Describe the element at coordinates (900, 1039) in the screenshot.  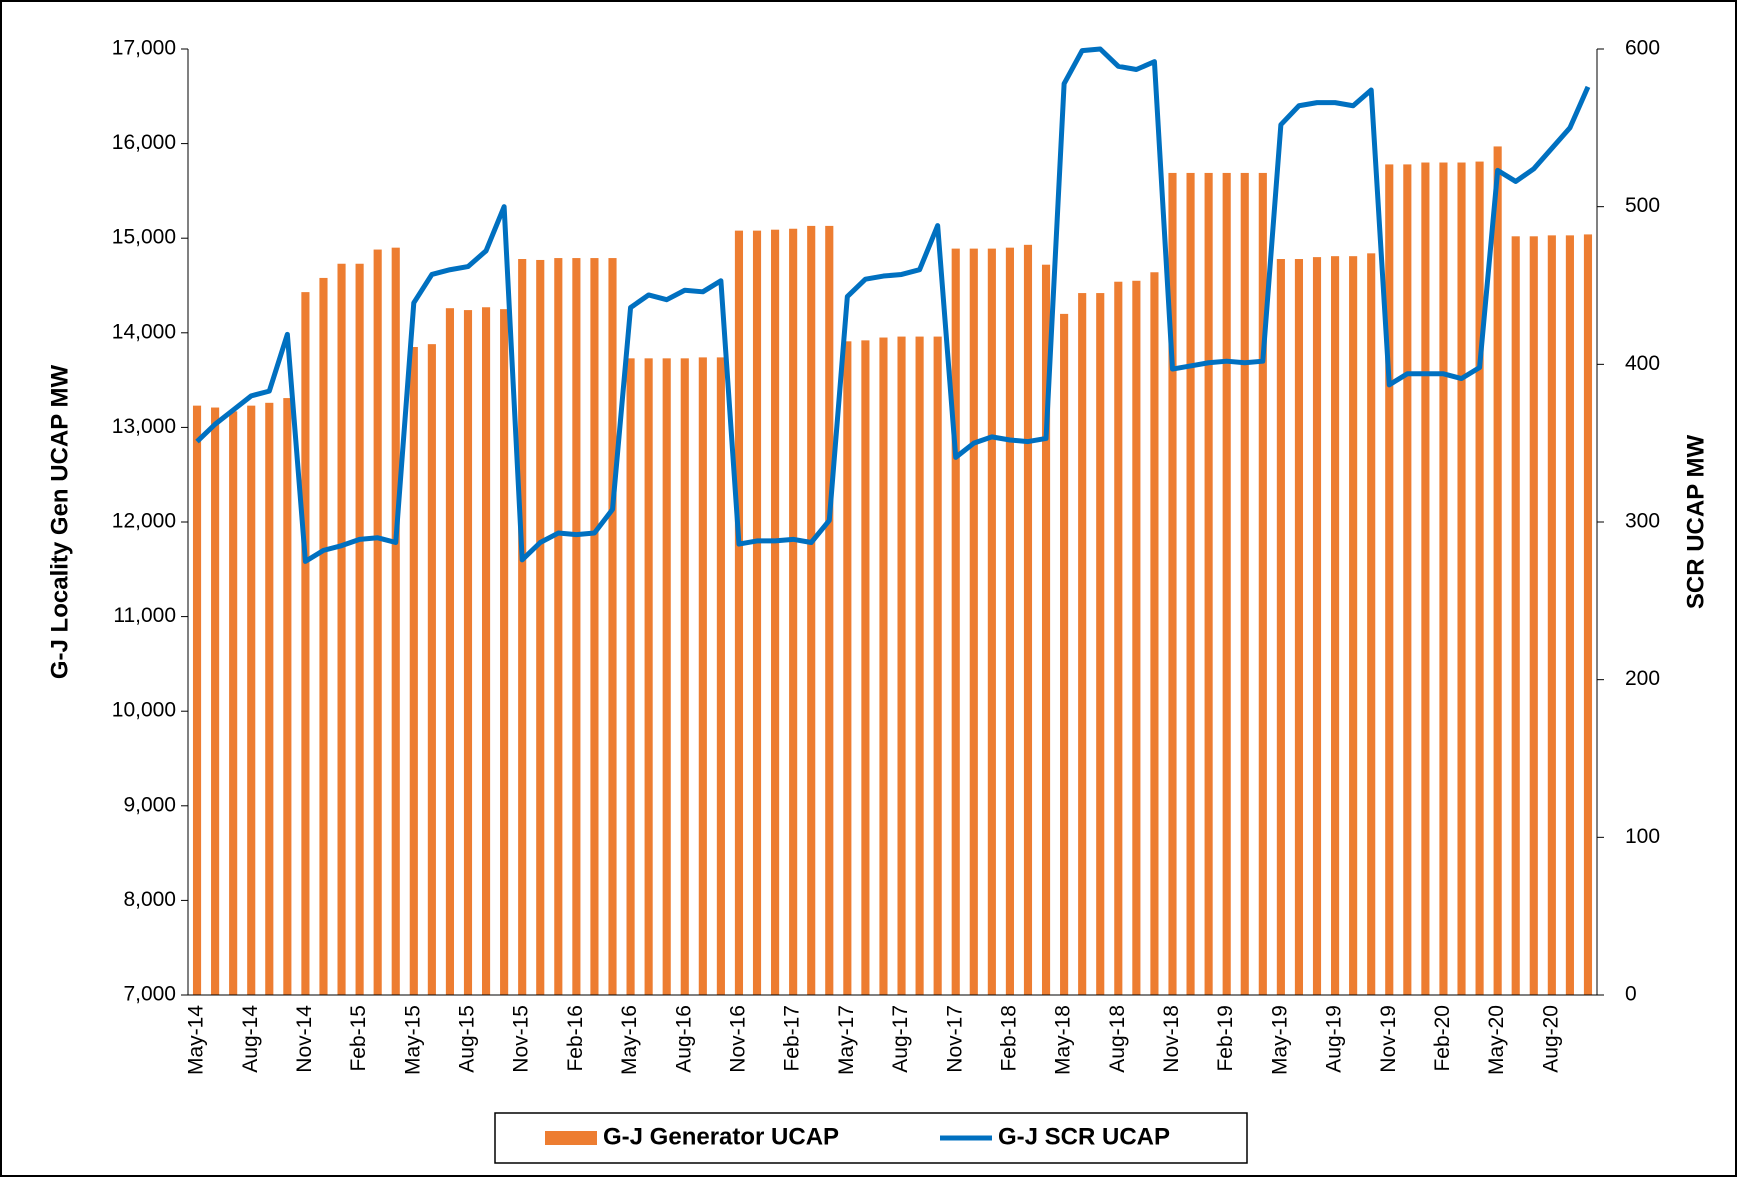
I see `x-tick-label: Aug-17` at that location.